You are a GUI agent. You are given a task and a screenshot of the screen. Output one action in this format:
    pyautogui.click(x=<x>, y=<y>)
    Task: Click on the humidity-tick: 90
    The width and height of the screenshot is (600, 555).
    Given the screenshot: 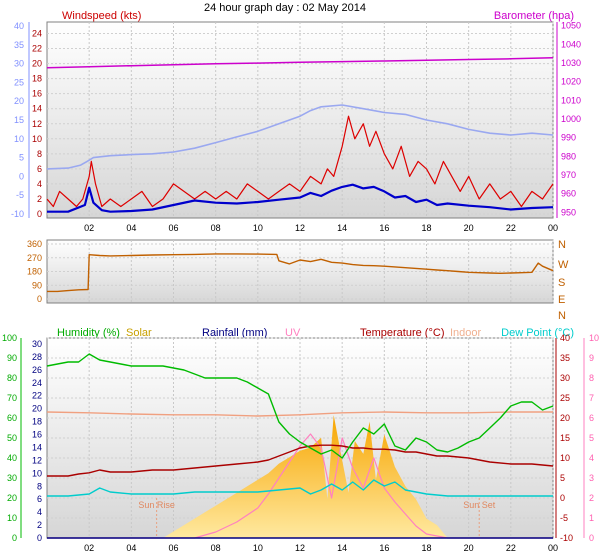 What is the action you would take?
    pyautogui.click(x=12, y=358)
    